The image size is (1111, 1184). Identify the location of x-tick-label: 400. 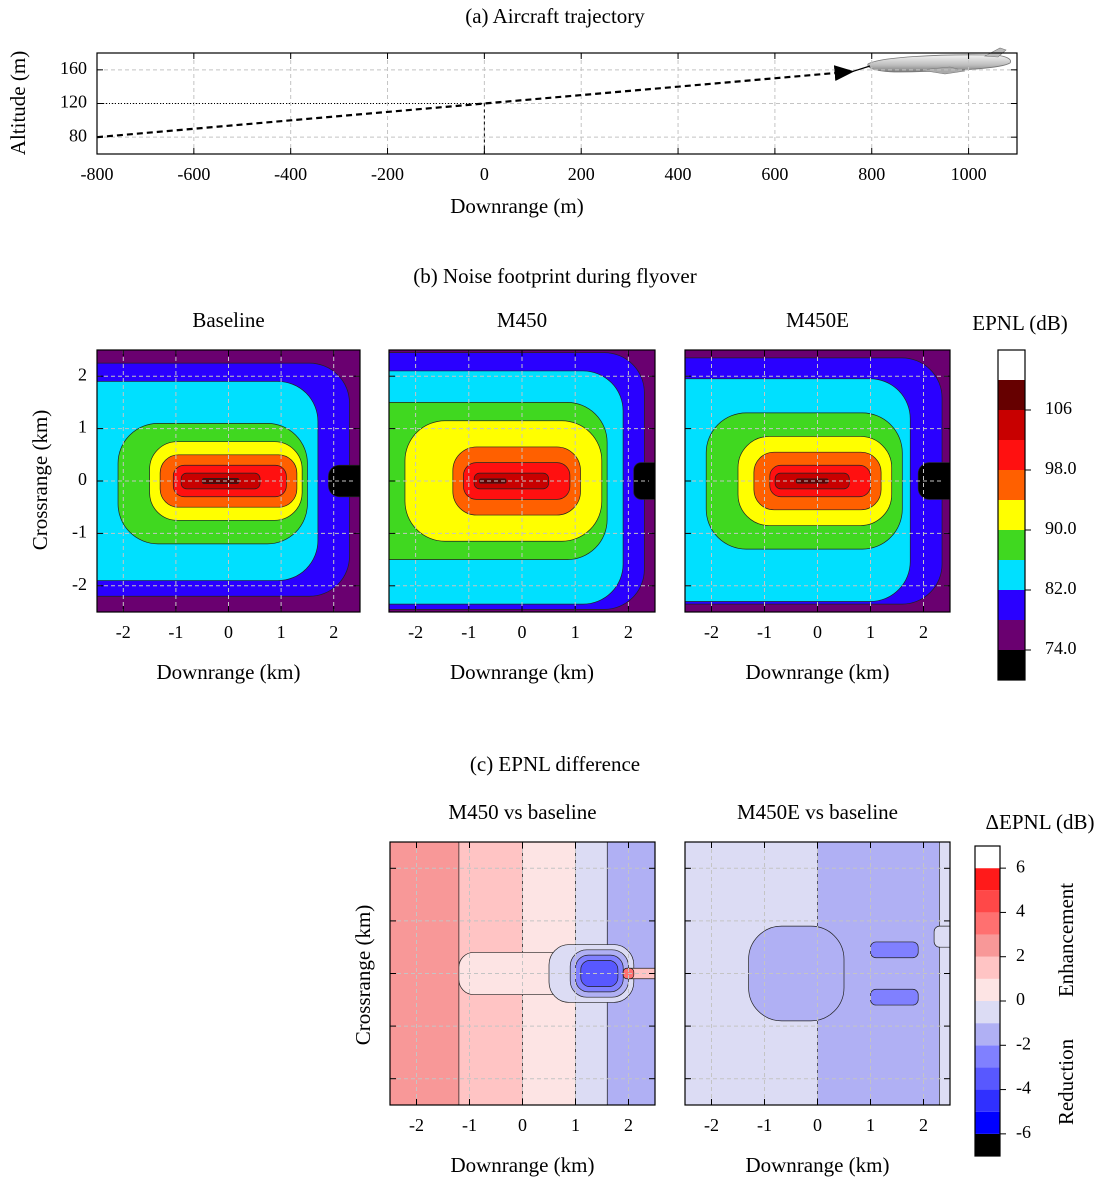
(678, 174).